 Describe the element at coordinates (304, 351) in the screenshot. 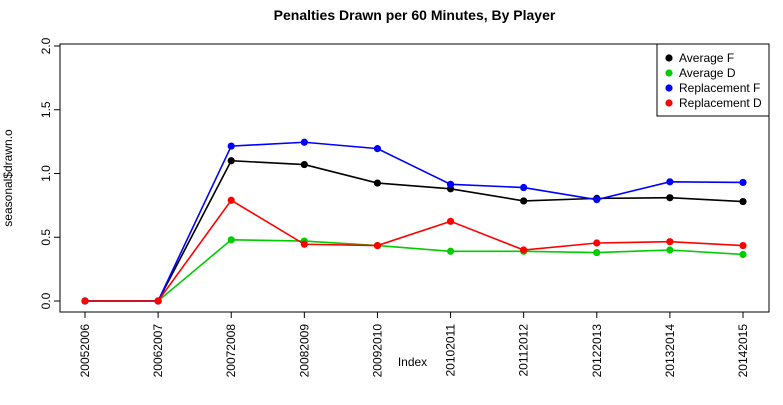

I see `x-tick-label: 20082009` at that location.